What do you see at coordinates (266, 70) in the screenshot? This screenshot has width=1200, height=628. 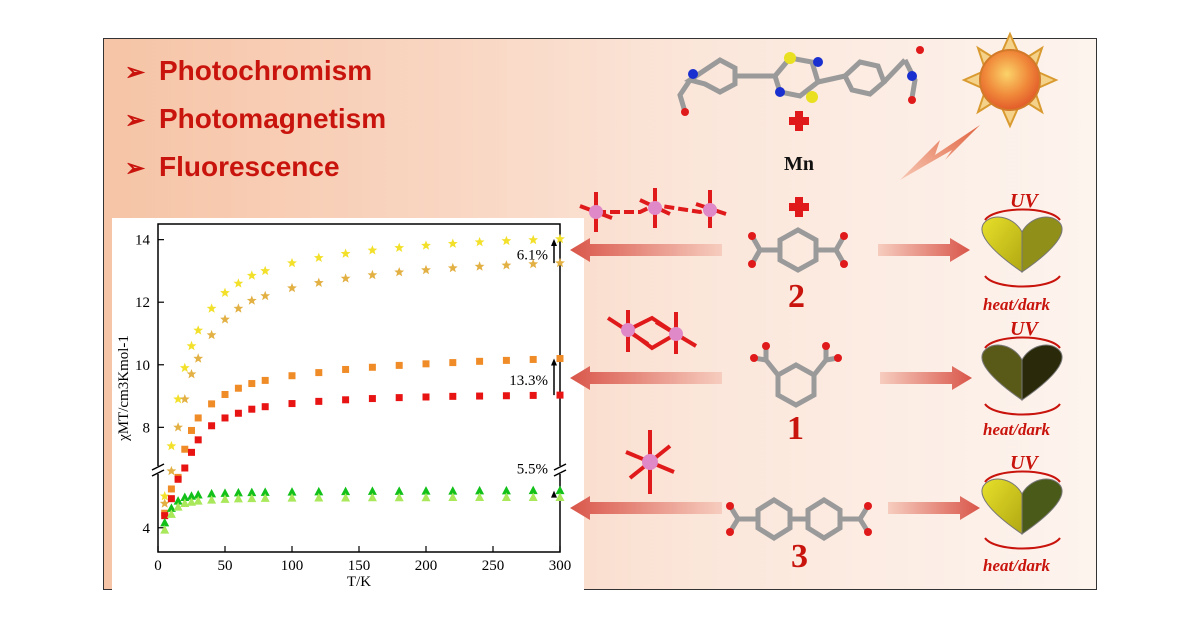 I see `feature-label: Photochromism` at bounding box center [266, 70].